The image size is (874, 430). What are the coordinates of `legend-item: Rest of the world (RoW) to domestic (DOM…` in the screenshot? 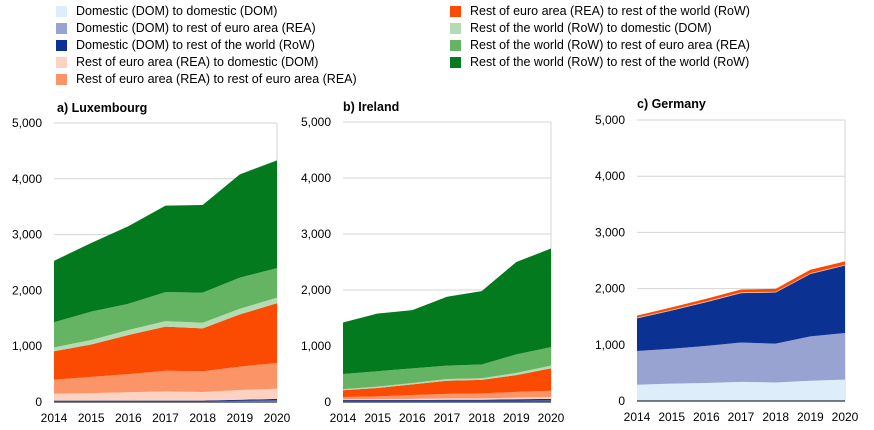 It's located at (581, 28).